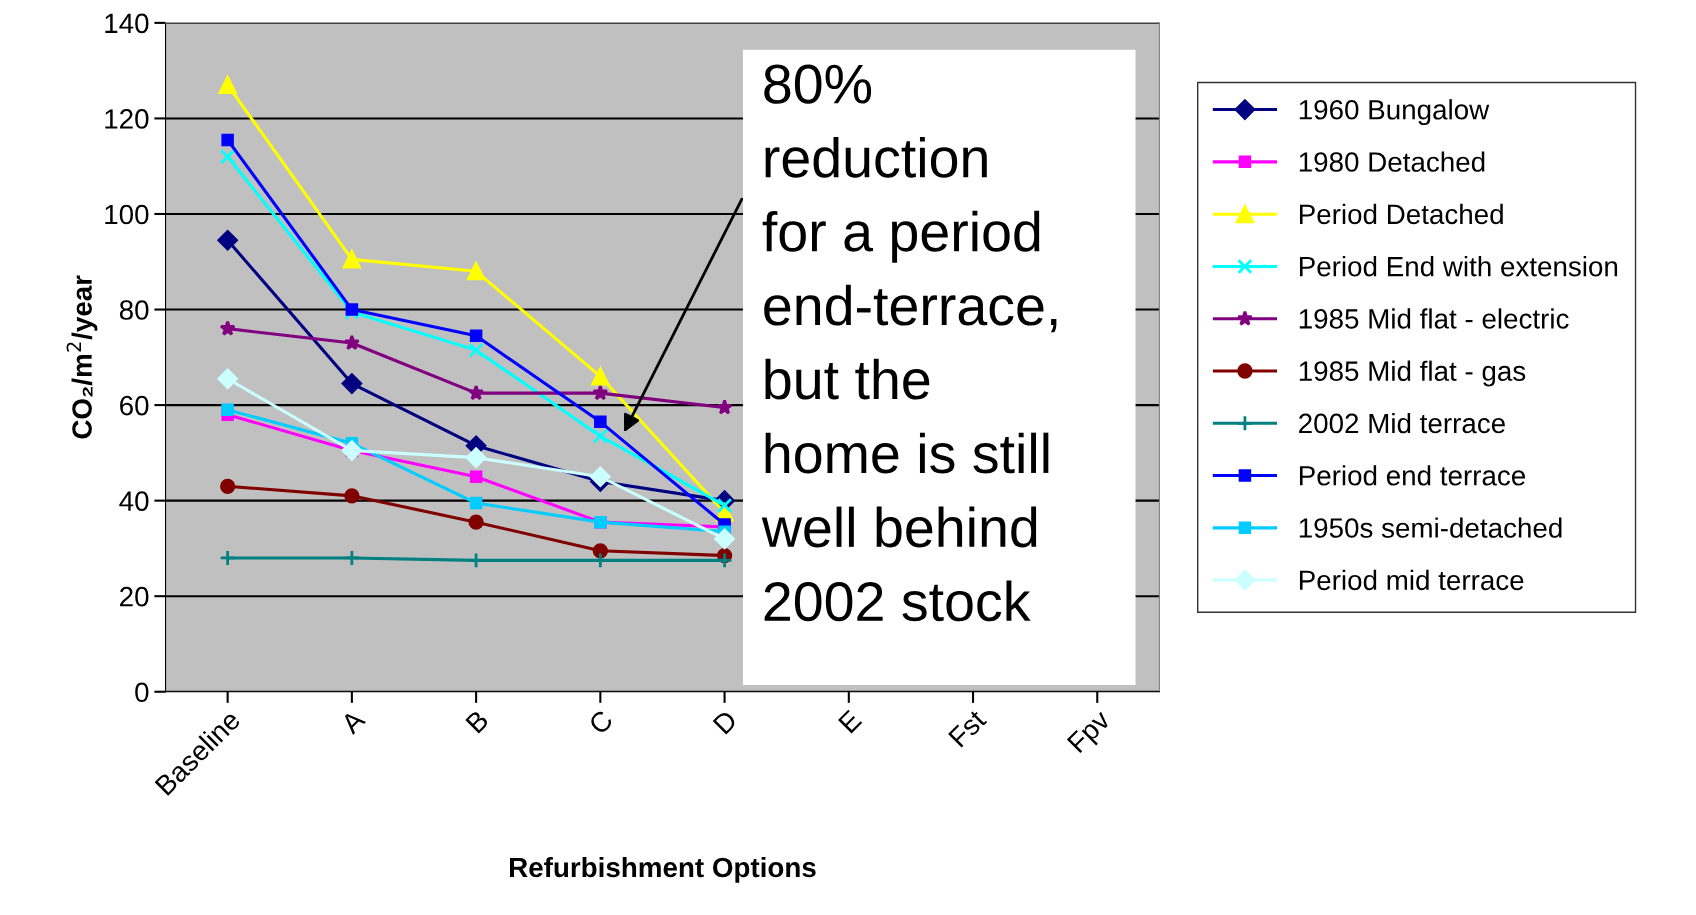 Image resolution: width=1696 pixels, height=915 pixels. I want to click on legend-label: Period end terrace, so click(1412, 475).